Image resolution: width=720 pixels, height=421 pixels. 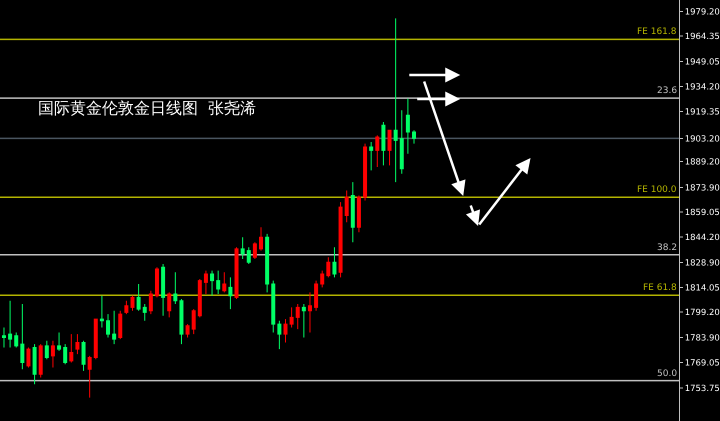 What do you see at coordinates (702, 288) in the screenshot?
I see `y-tick-label: 1814.05` at bounding box center [702, 288].